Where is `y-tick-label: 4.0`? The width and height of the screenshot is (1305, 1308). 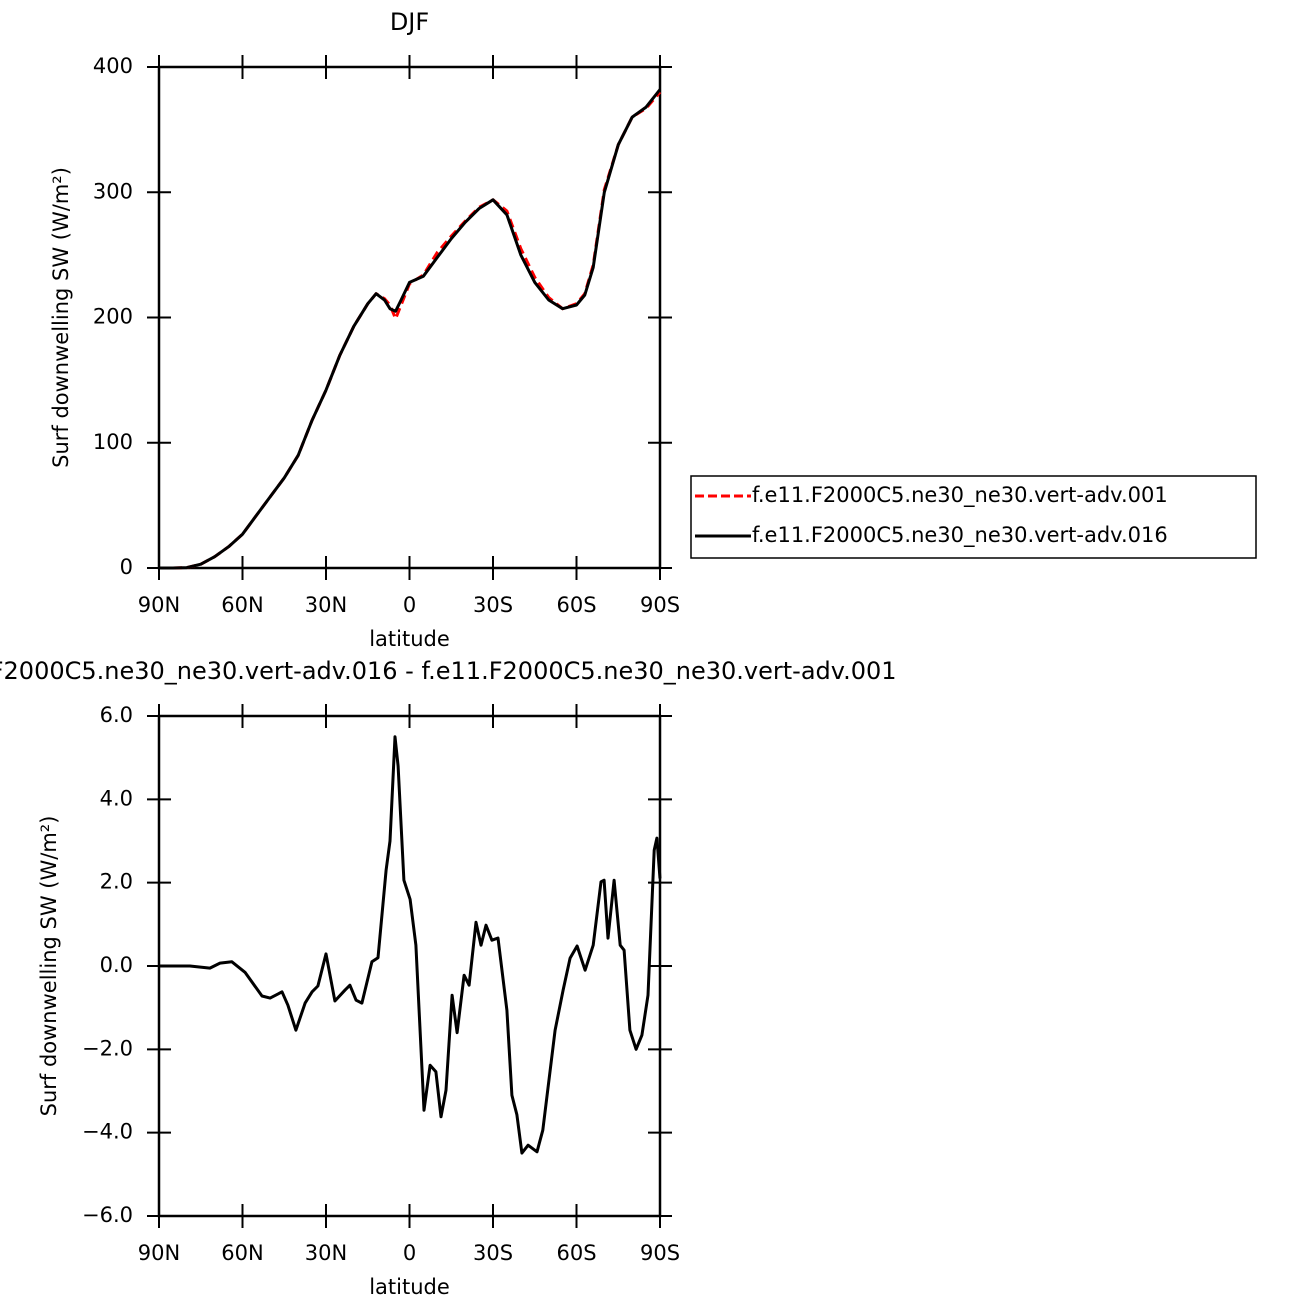 y-tick-label: 4.0 is located at coordinates (116, 798).